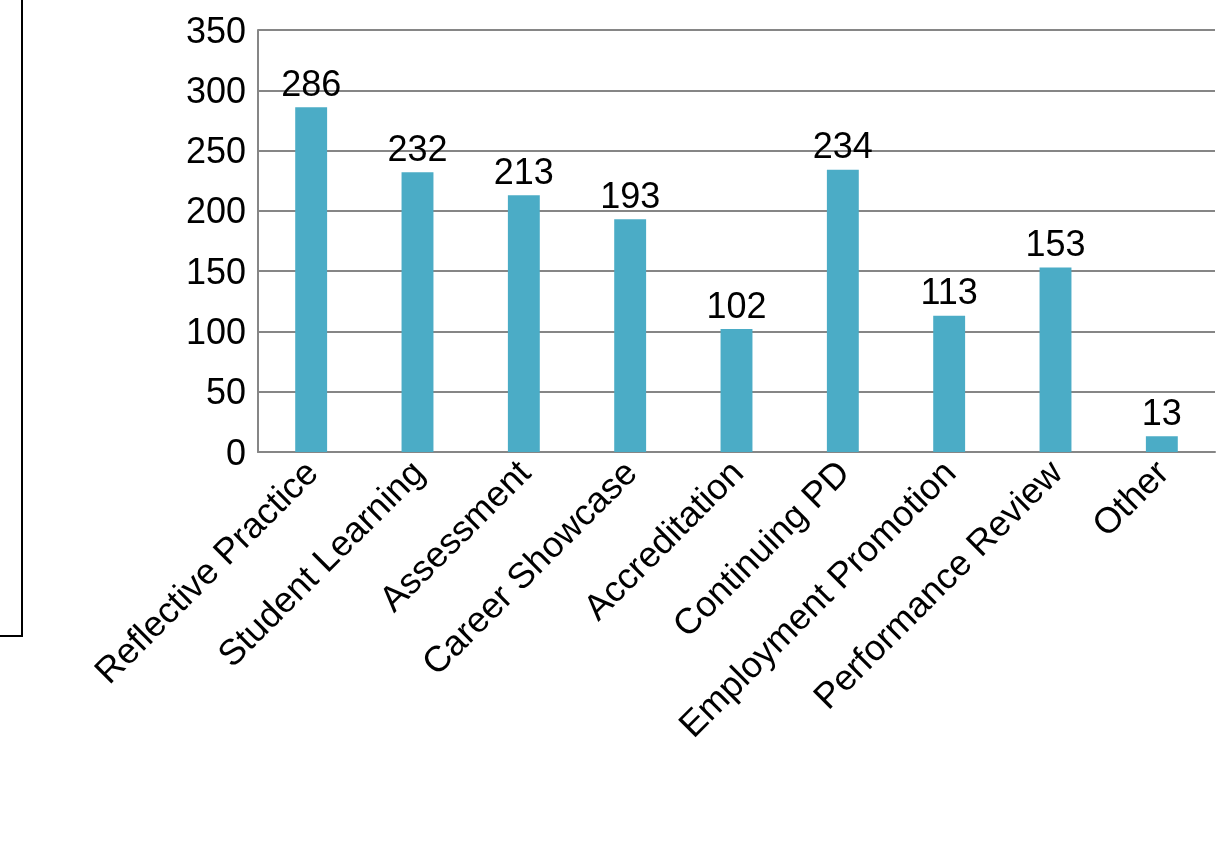 The width and height of the screenshot is (1223, 862). Describe the element at coordinates (215, 331) in the screenshot. I see `y-tick-label: 100` at that location.